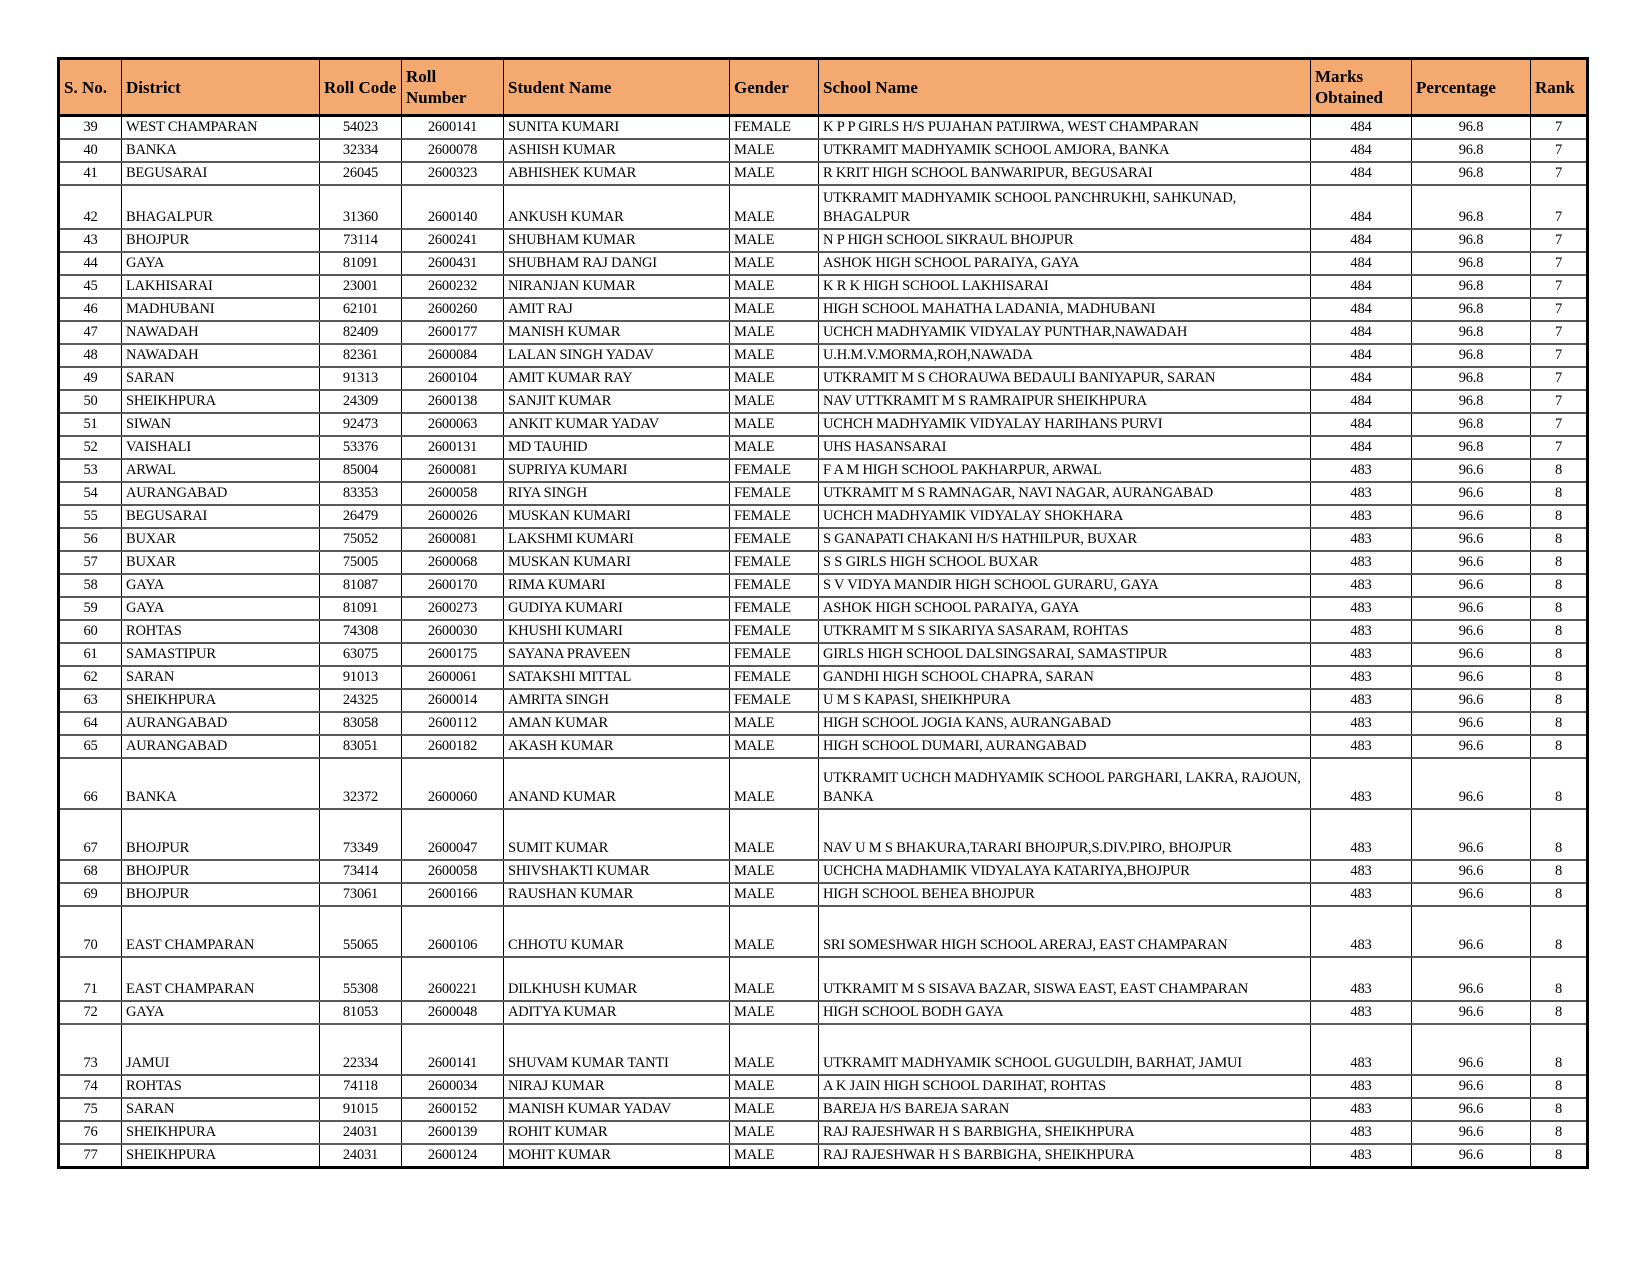 The image size is (1650, 1275). What do you see at coordinates (1064, 150) in the screenshot?
I see `cell-school-name: UTKRAMIT MADHYAMIK SCHOOL AMJORA, BANKA` at bounding box center [1064, 150].